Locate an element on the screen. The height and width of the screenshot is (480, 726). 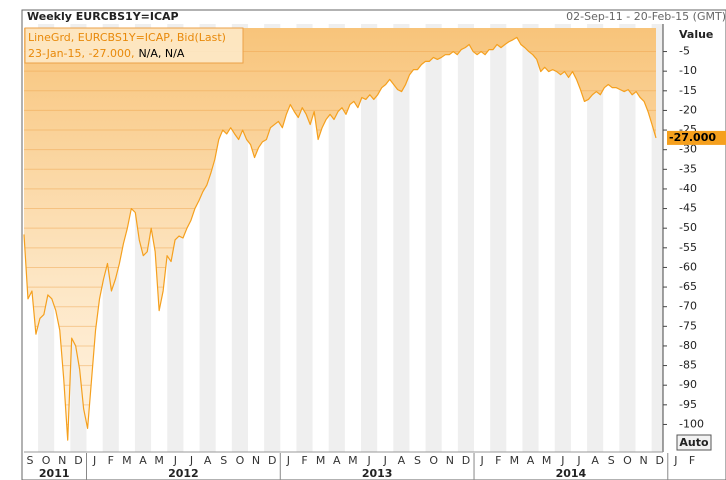
y-tick-label: -15 is located at coordinates (688, 90).